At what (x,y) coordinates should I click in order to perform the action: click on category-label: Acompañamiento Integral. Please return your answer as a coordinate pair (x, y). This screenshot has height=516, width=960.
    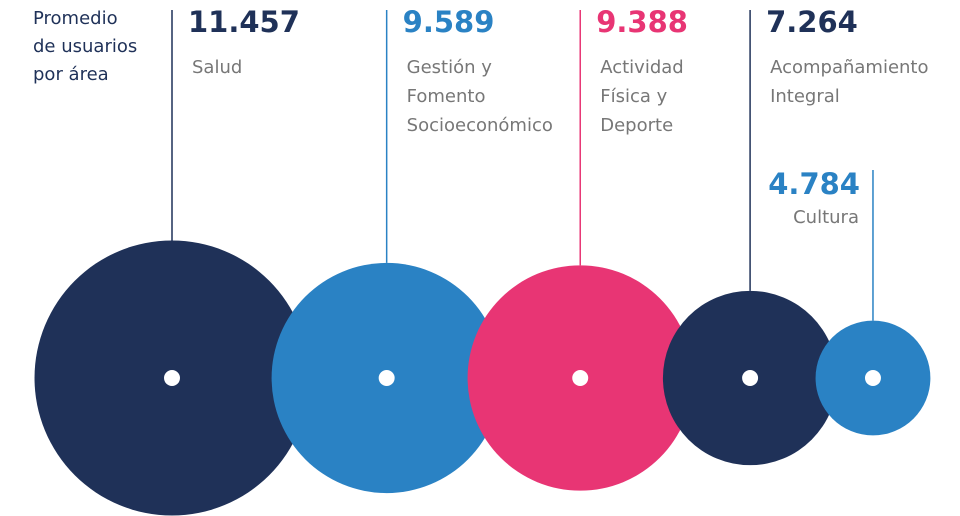
    Looking at the image, I should click on (849, 82).